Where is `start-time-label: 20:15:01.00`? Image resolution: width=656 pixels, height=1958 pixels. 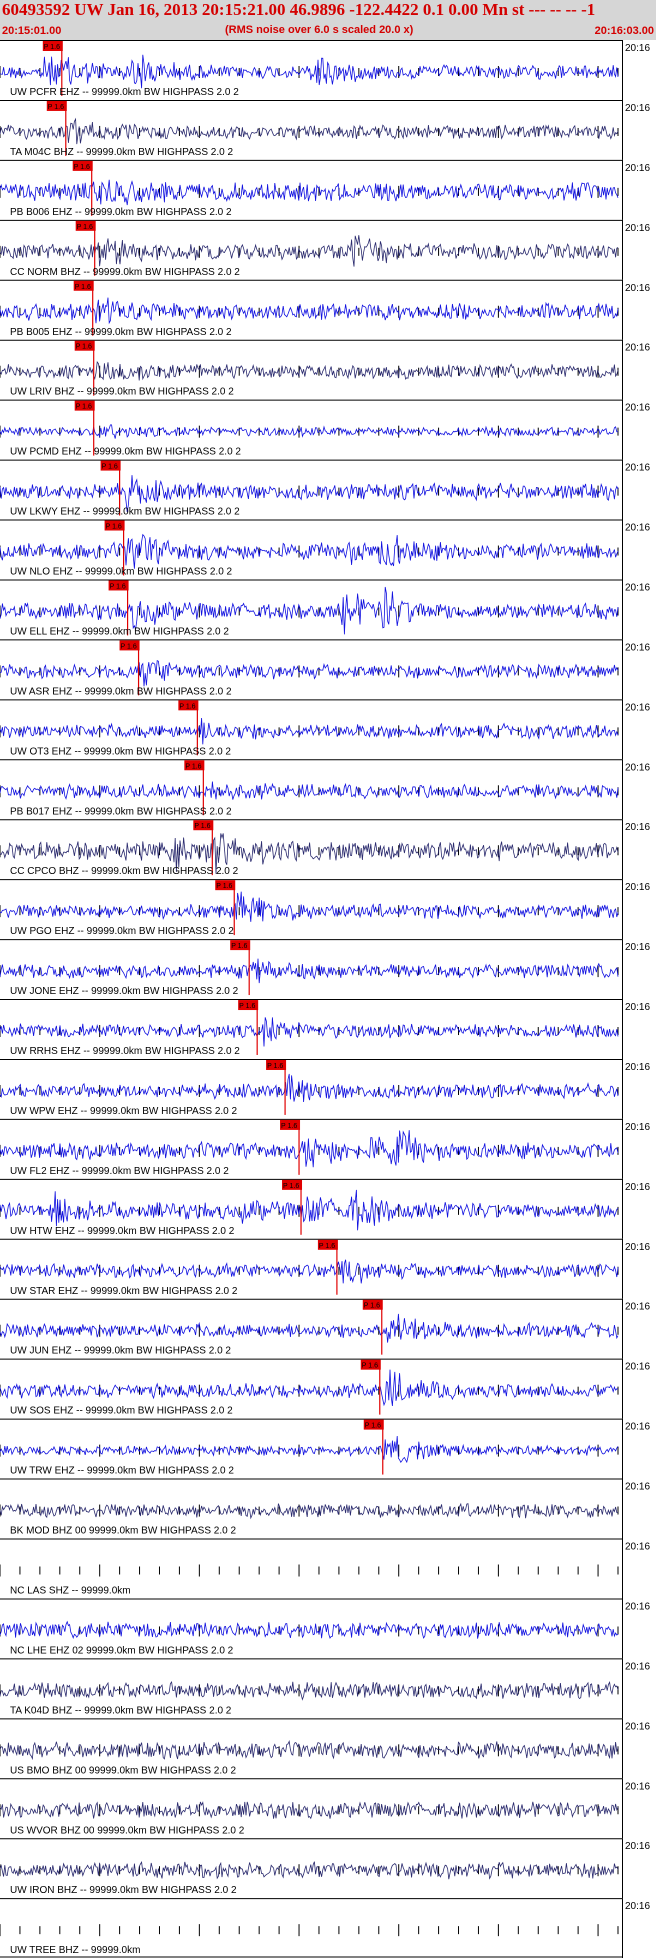 start-time-label: 20:15:01.00 is located at coordinates (32, 31).